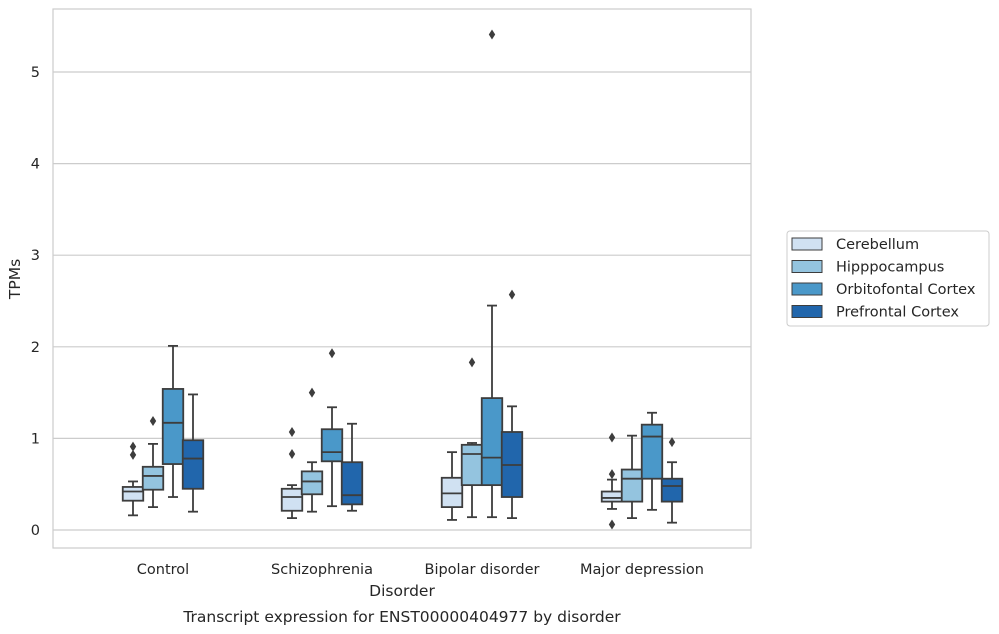 The height and width of the screenshot is (634, 999). What do you see at coordinates (35, 256) in the screenshot?
I see `y-tick-label: 3` at bounding box center [35, 256].